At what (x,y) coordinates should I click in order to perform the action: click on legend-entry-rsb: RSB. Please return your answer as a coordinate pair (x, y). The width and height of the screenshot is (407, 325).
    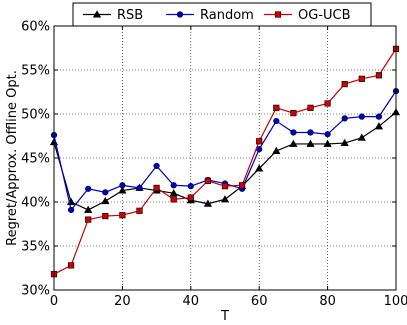
    Looking at the image, I should click on (113, 15).